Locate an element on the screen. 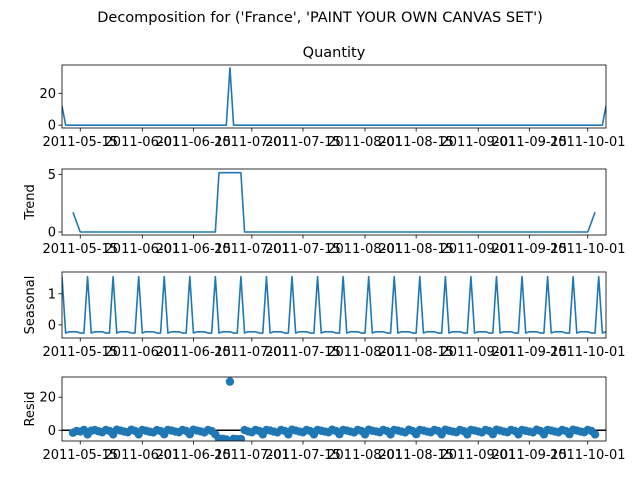  resid-series is located at coordinates (334, 409).